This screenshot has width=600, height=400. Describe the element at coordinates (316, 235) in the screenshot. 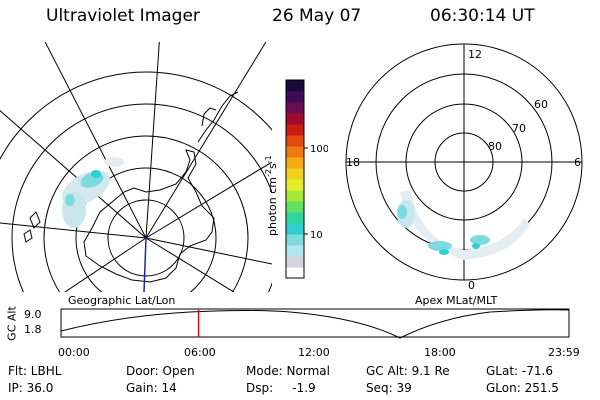

I see `colorbar-tick-10: 10` at that location.